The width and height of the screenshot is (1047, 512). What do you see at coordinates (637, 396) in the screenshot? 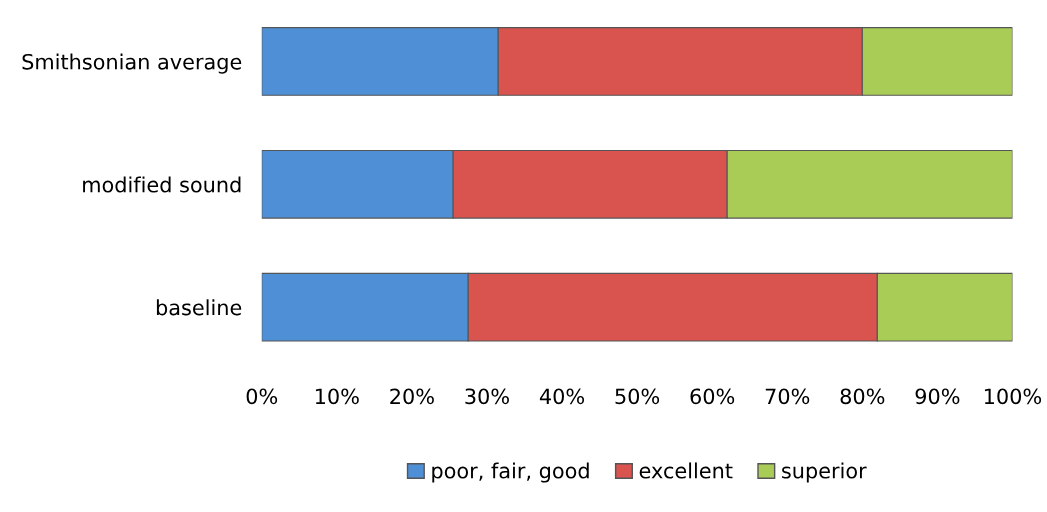
I see `x-tick-label: 50%` at bounding box center [637, 396].